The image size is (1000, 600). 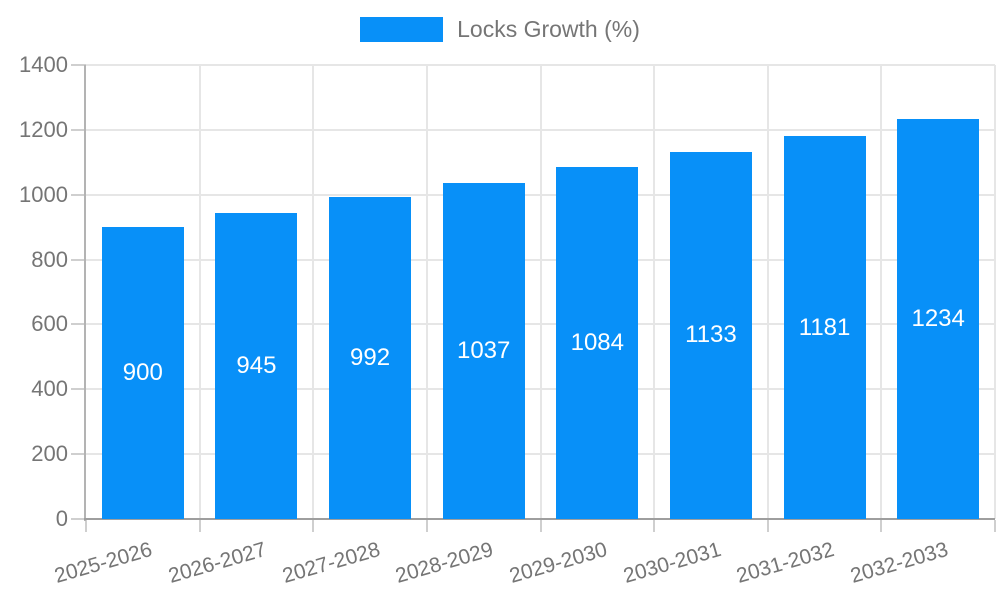 I want to click on bar-value-label: 1181, so click(x=824, y=327).